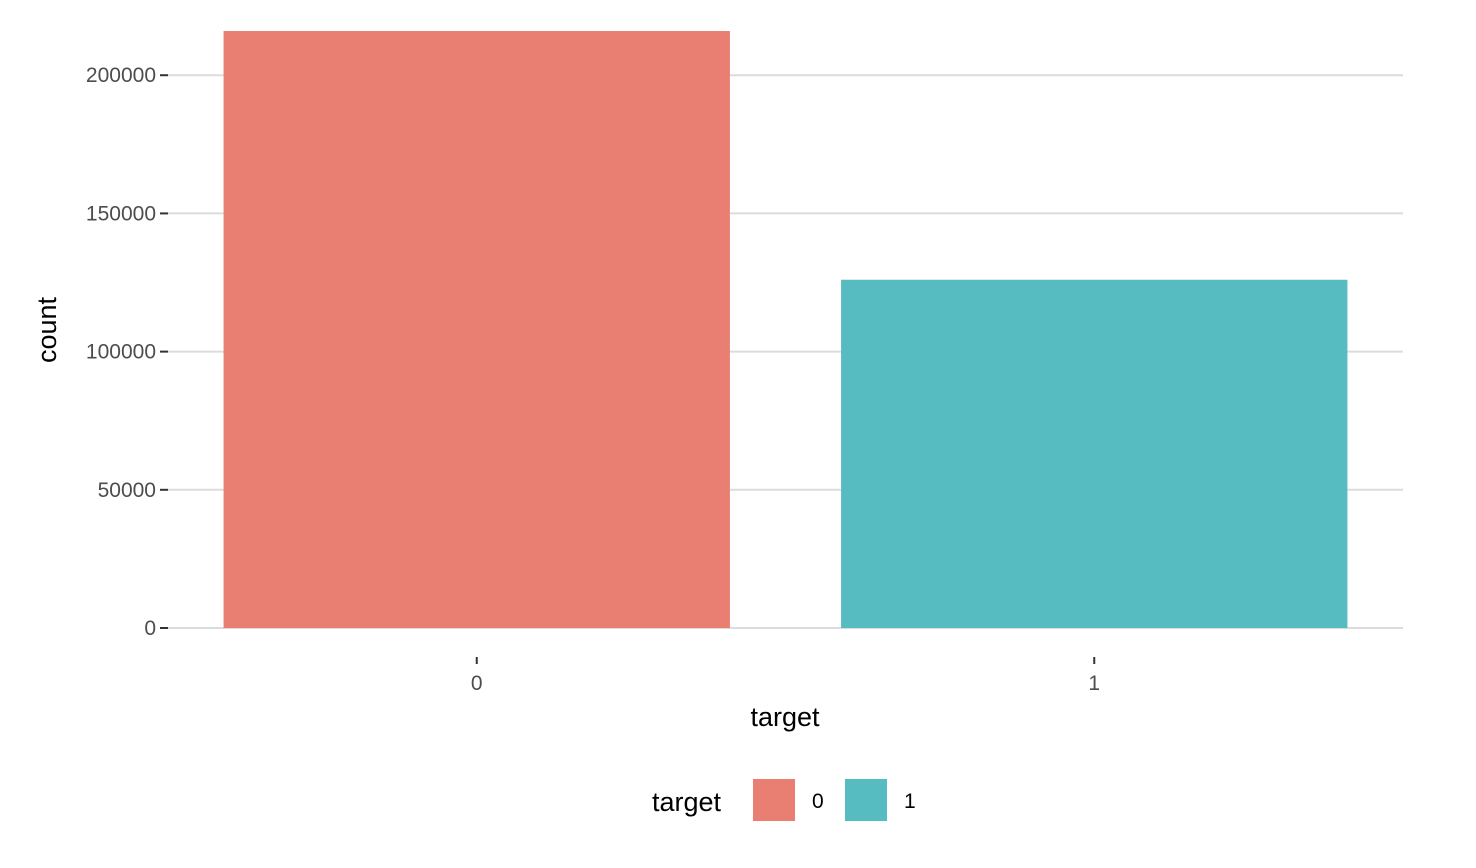 This screenshot has width=1476, height=868. I want to click on legend-label: 1, so click(910, 801).